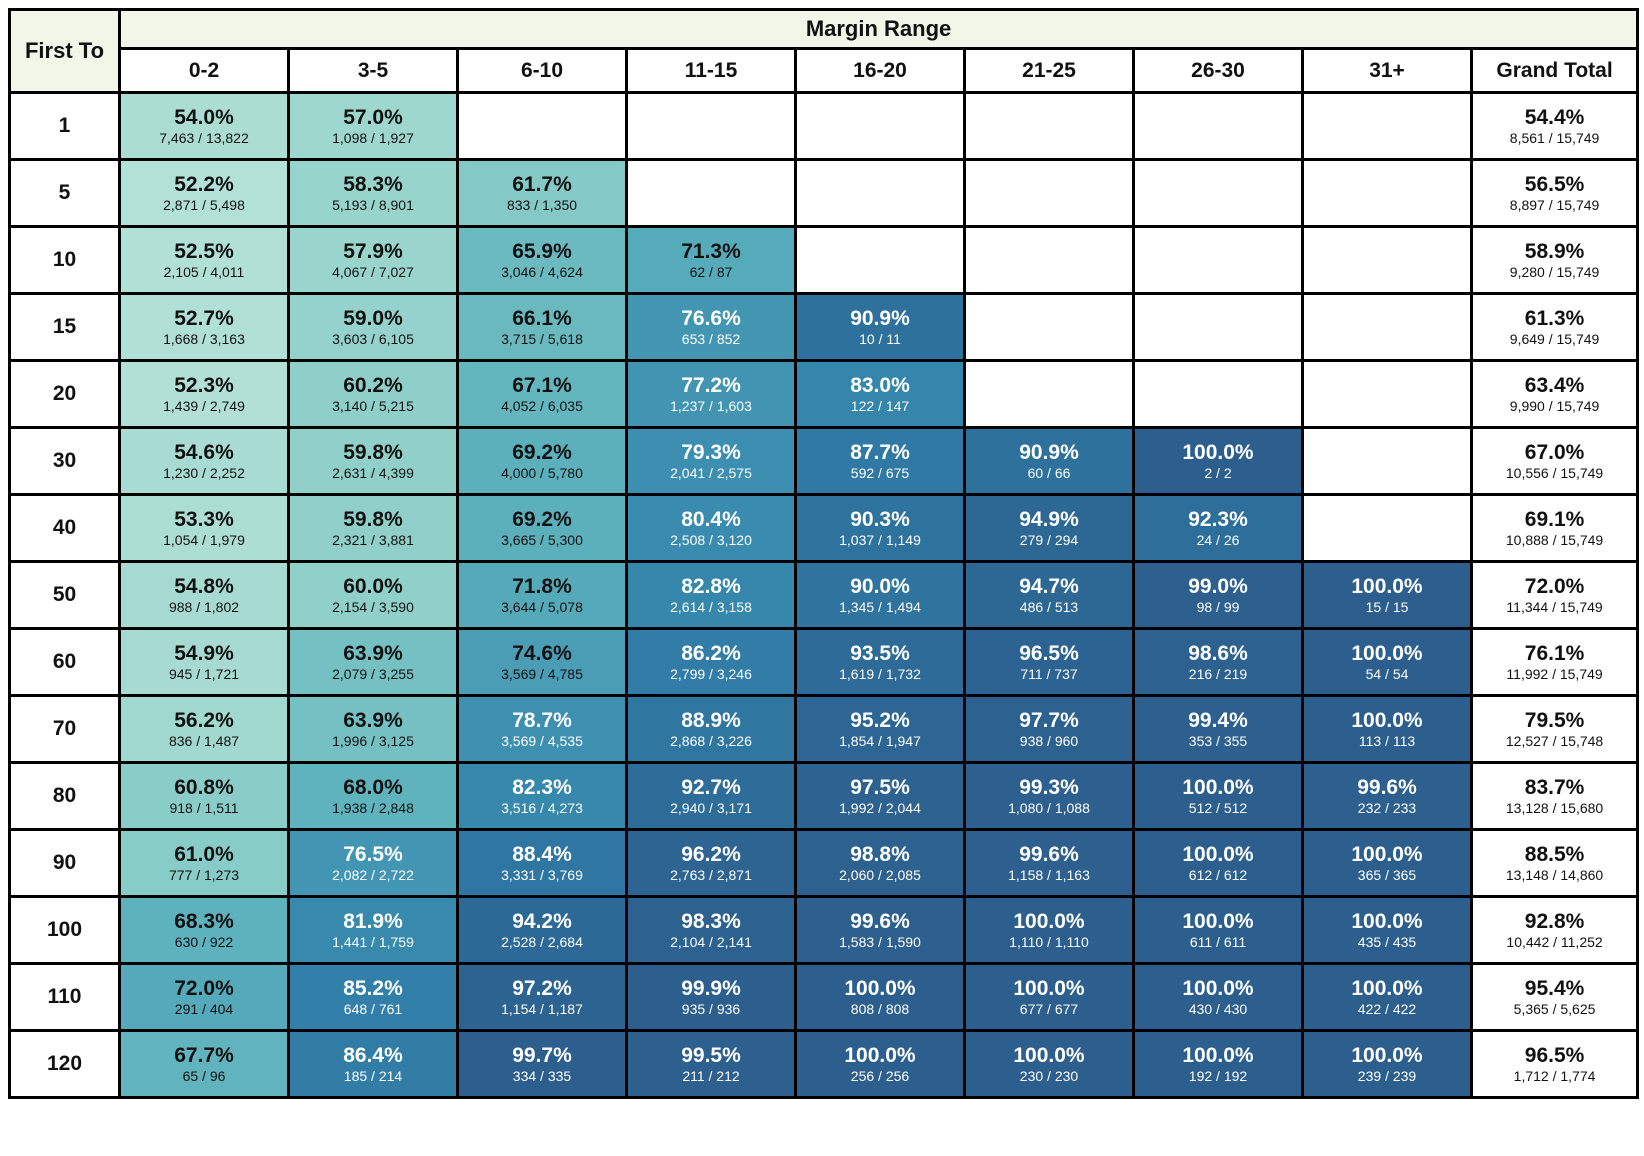 The width and height of the screenshot is (1644, 1156). What do you see at coordinates (373, 472) in the screenshot?
I see `cell-fraction: 2,631 / 4,399` at bounding box center [373, 472].